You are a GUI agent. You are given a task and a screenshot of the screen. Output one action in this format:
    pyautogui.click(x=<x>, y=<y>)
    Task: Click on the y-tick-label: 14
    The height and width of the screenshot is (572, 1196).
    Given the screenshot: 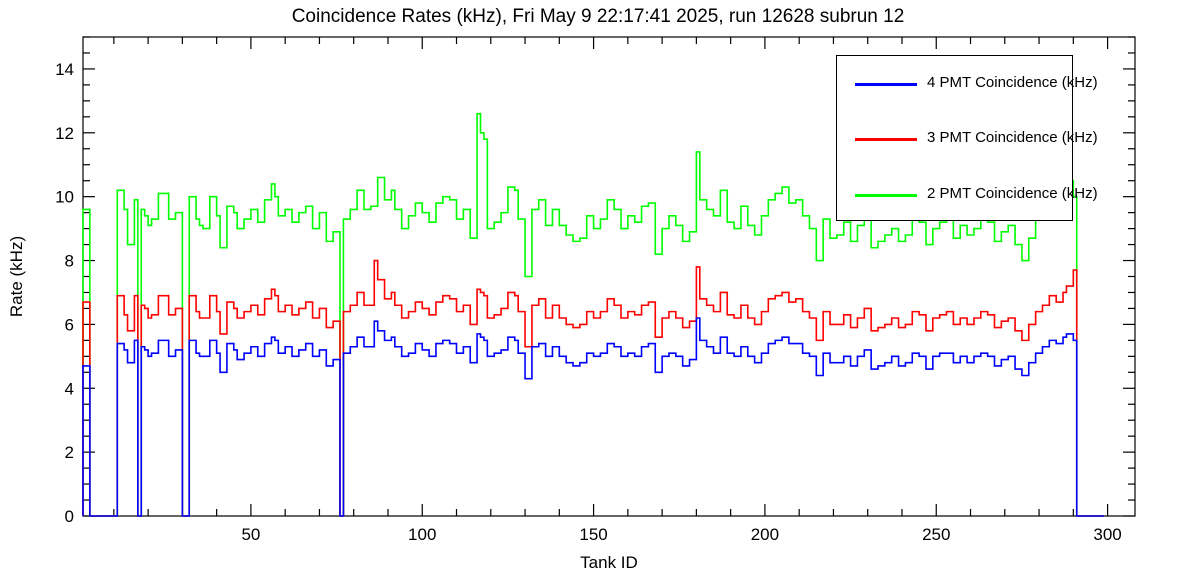 What is the action you would take?
    pyautogui.click(x=64, y=69)
    